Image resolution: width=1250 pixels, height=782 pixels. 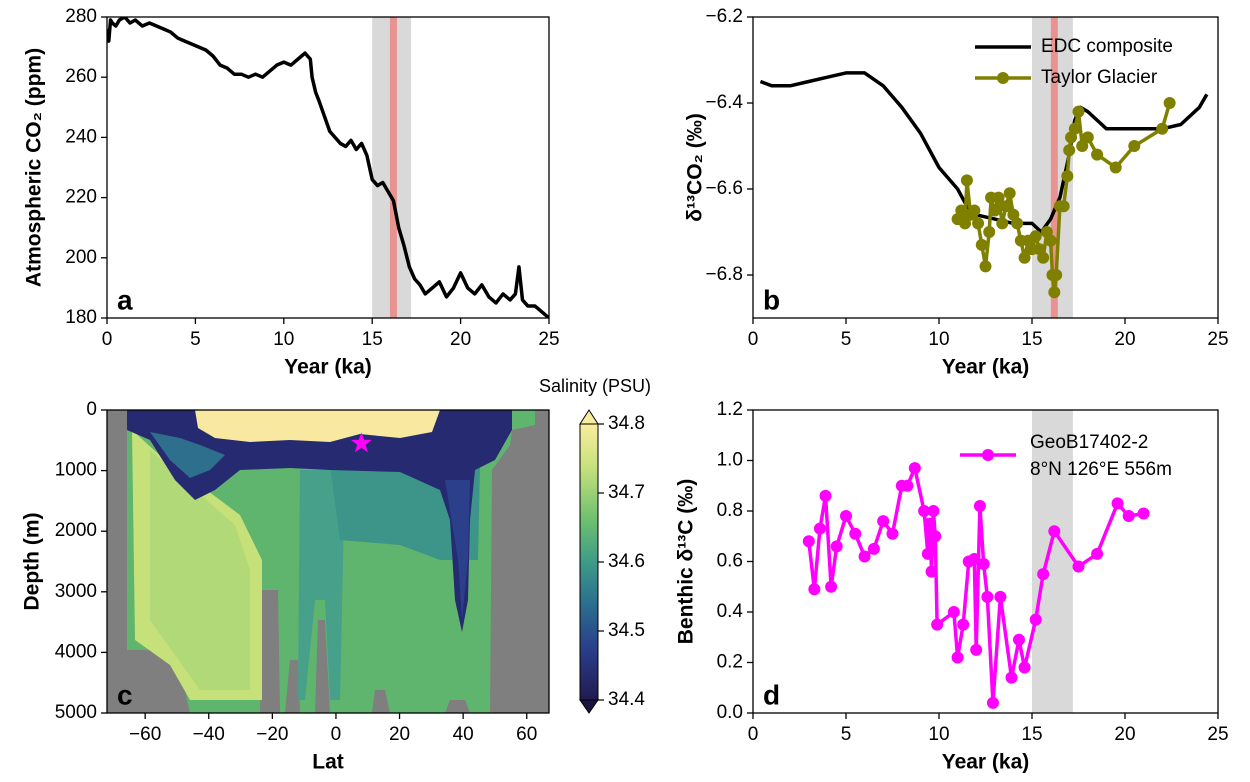 I want to click on colorbar, so click(x=589, y=562).